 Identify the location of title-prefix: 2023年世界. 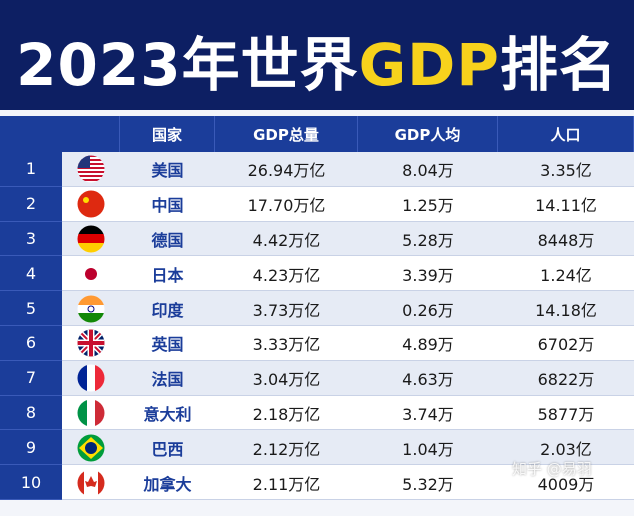
(187, 65).